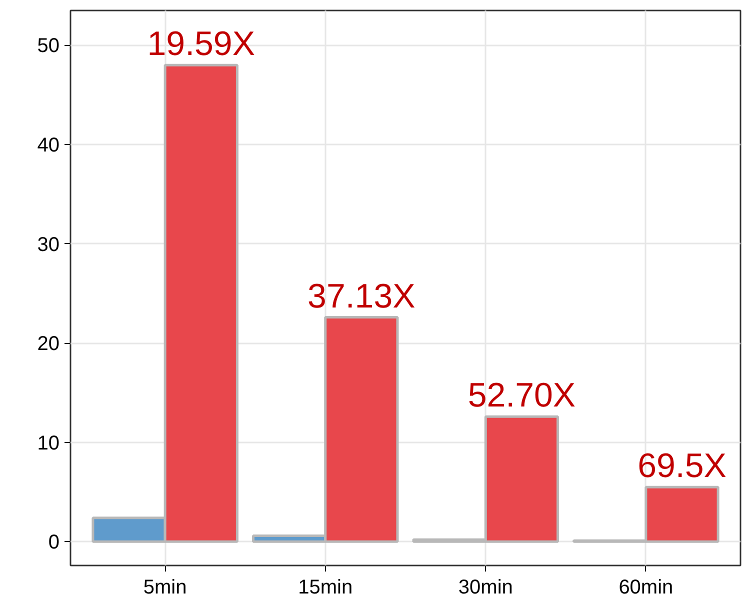 The height and width of the screenshot is (605, 743). Describe the element at coordinates (325, 587) in the screenshot. I see `x-tick-label: 15min` at that location.